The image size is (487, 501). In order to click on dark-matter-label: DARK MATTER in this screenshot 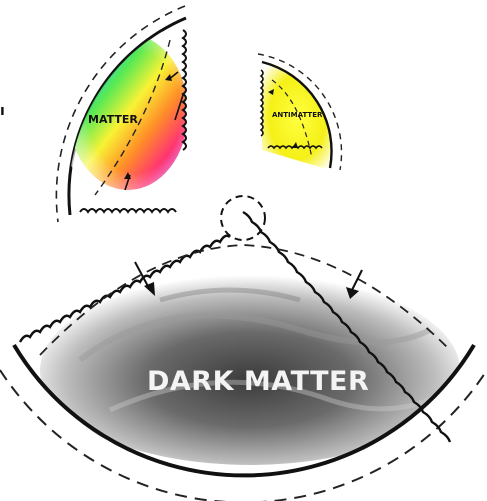, I will do `click(258, 381)`.